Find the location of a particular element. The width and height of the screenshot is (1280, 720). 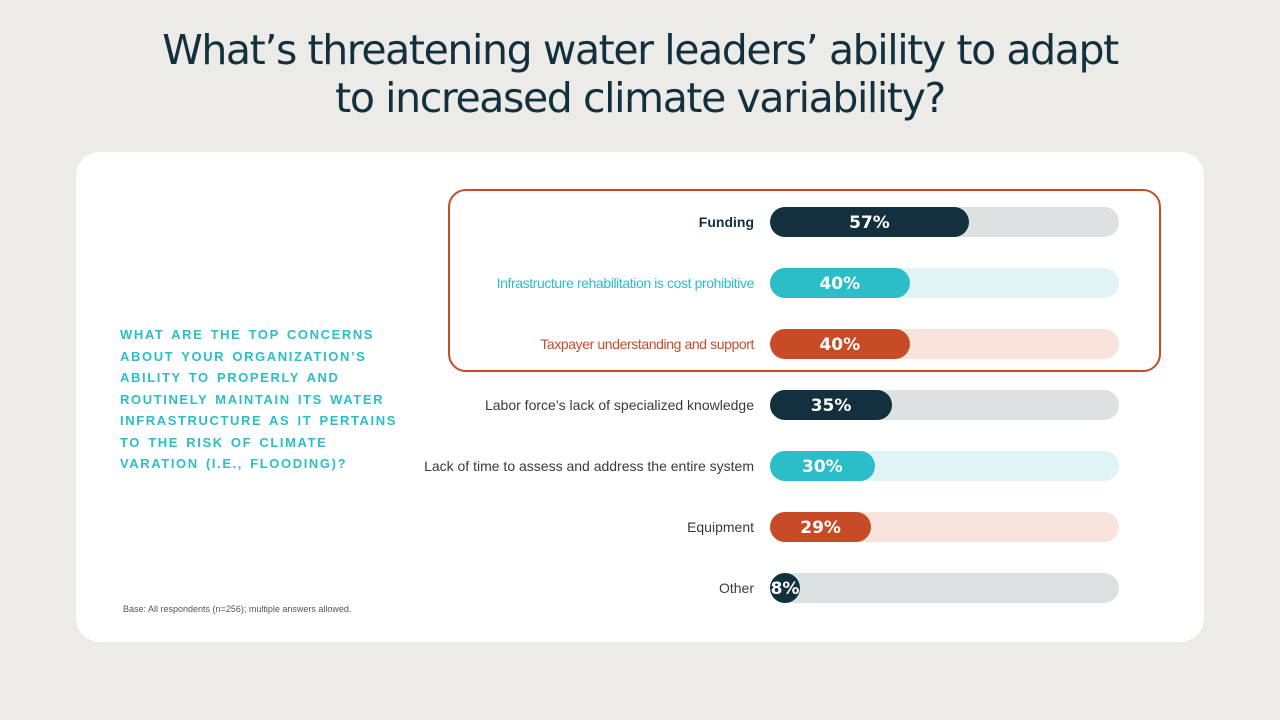

bar-value-label: 57% is located at coordinates (869, 223).